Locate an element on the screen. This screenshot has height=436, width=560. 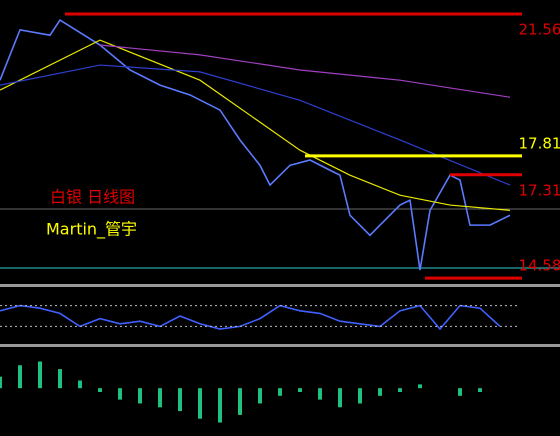
level-label: 14.58 is located at coordinates (539, 266).